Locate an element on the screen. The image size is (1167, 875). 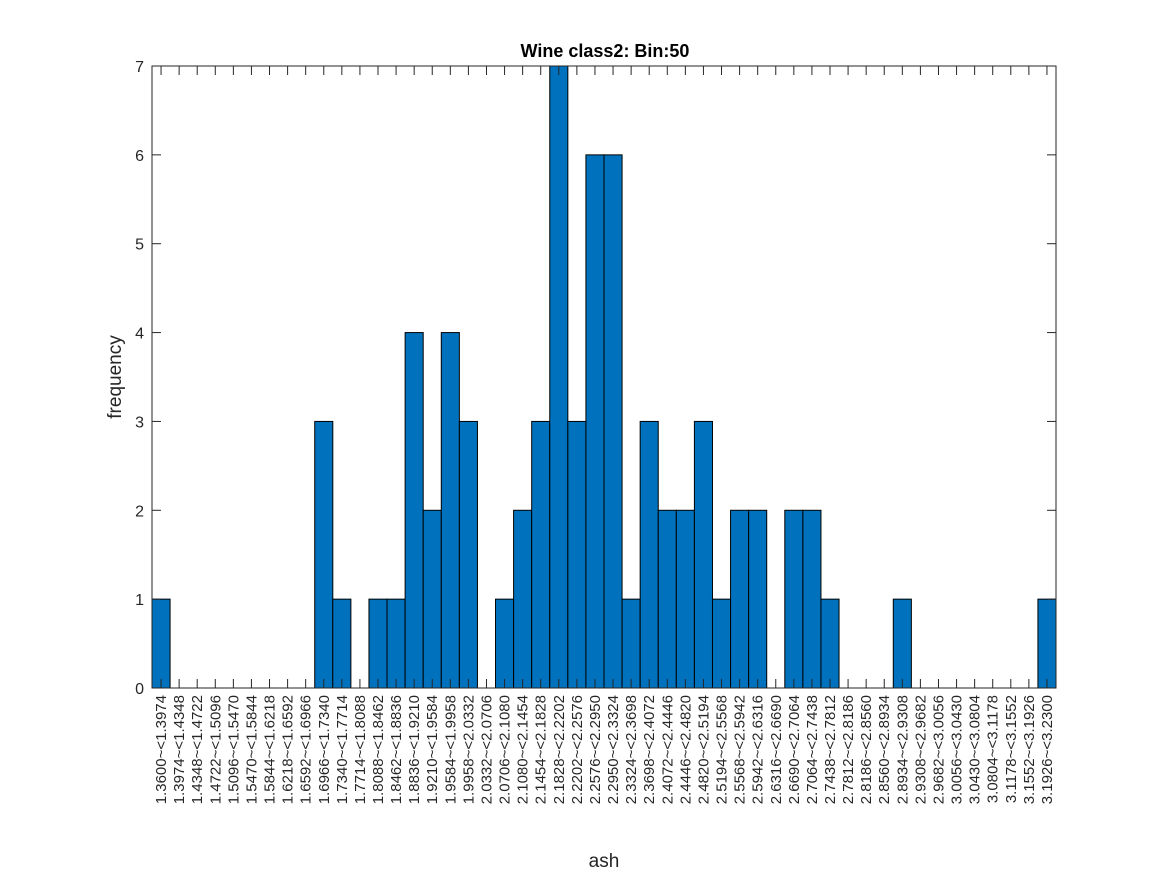
x-tick-label: 2.5194~<2.5568 is located at coordinates (722, 749).